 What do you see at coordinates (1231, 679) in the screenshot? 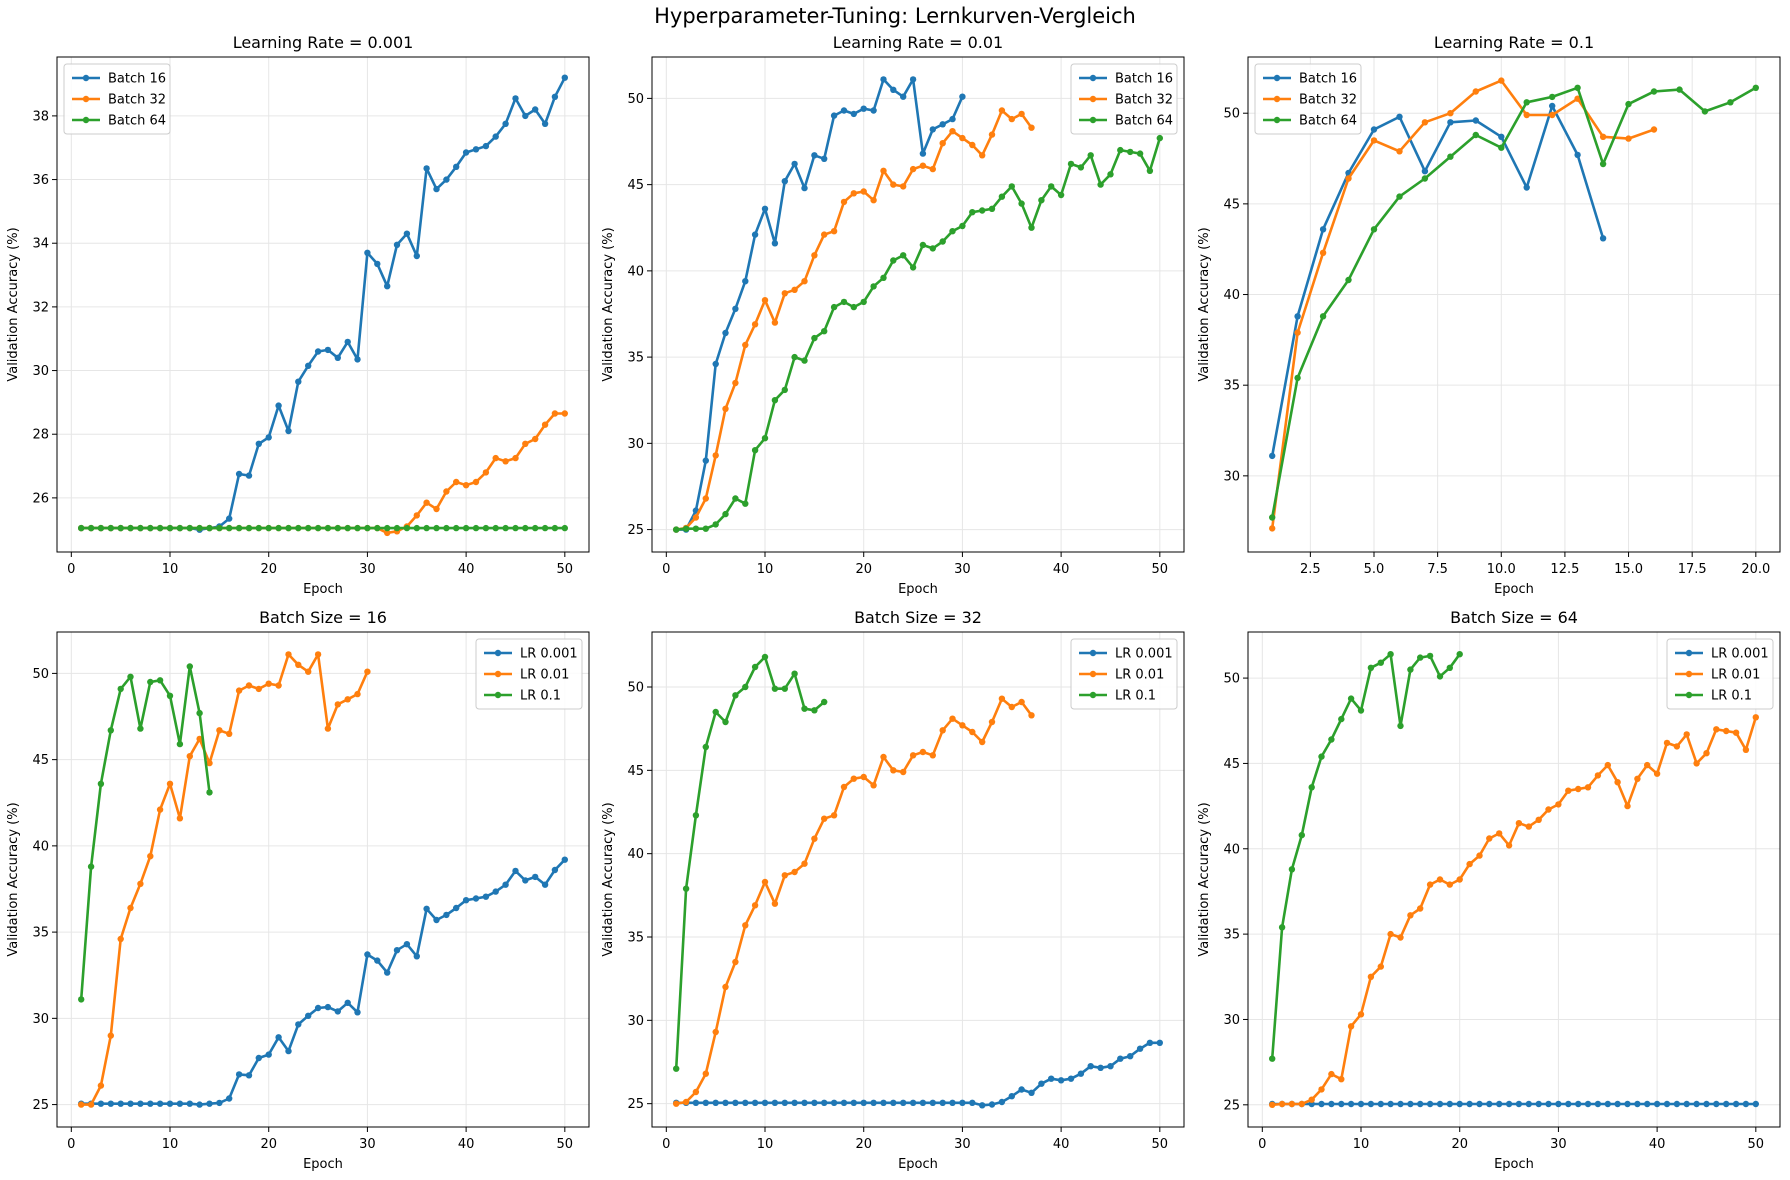
I see `y-tick-label: 50` at bounding box center [1231, 679].